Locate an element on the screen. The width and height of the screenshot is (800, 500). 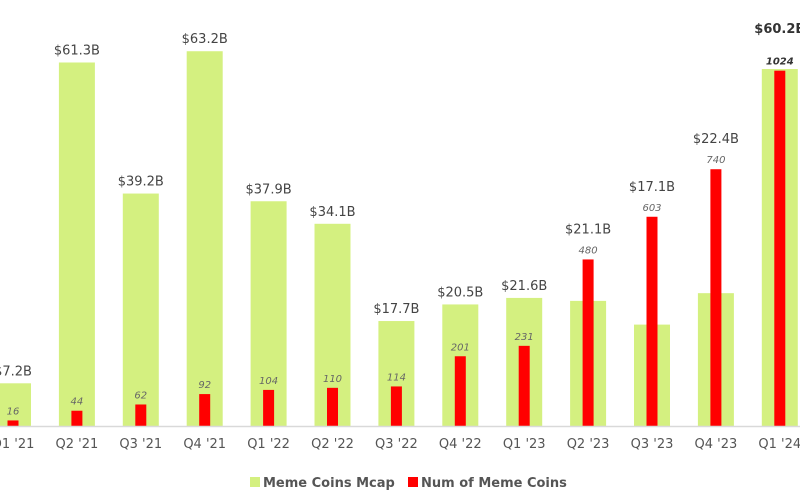
count-data-label: 231 is located at coordinates (524, 337).